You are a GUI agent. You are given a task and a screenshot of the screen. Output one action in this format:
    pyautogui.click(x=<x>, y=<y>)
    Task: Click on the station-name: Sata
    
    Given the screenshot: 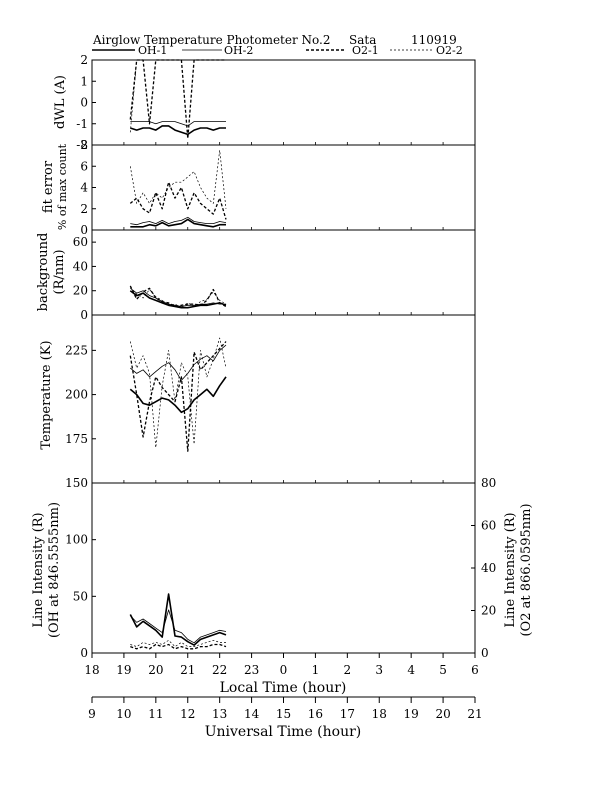 What is the action you would take?
    pyautogui.click(x=362, y=40)
    